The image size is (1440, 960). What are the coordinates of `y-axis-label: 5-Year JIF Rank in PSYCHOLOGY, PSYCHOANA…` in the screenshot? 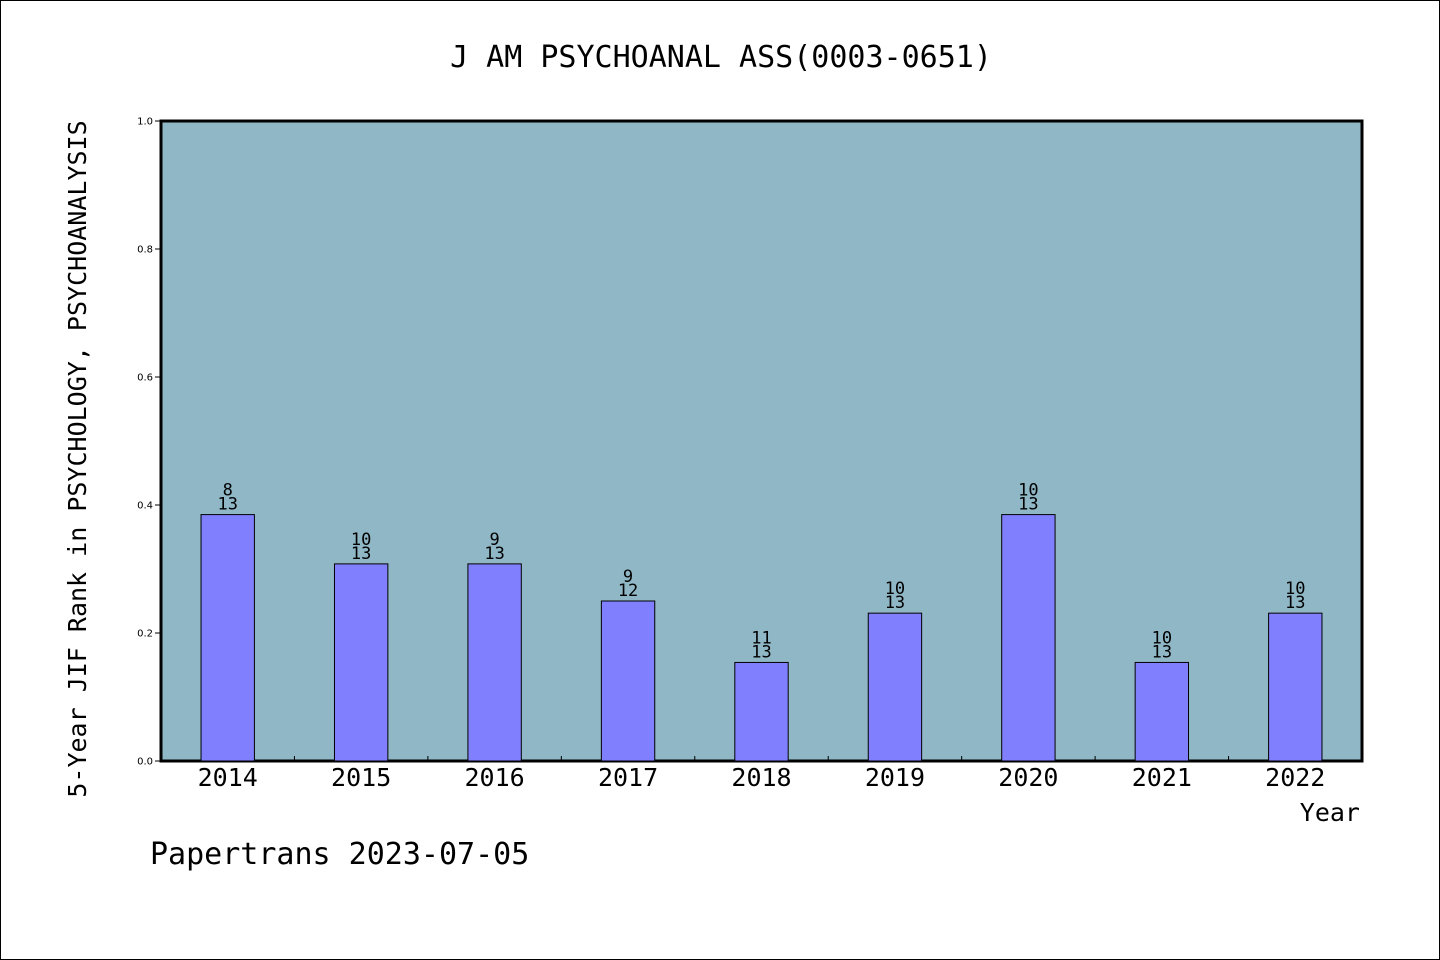 It's located at (77, 458).